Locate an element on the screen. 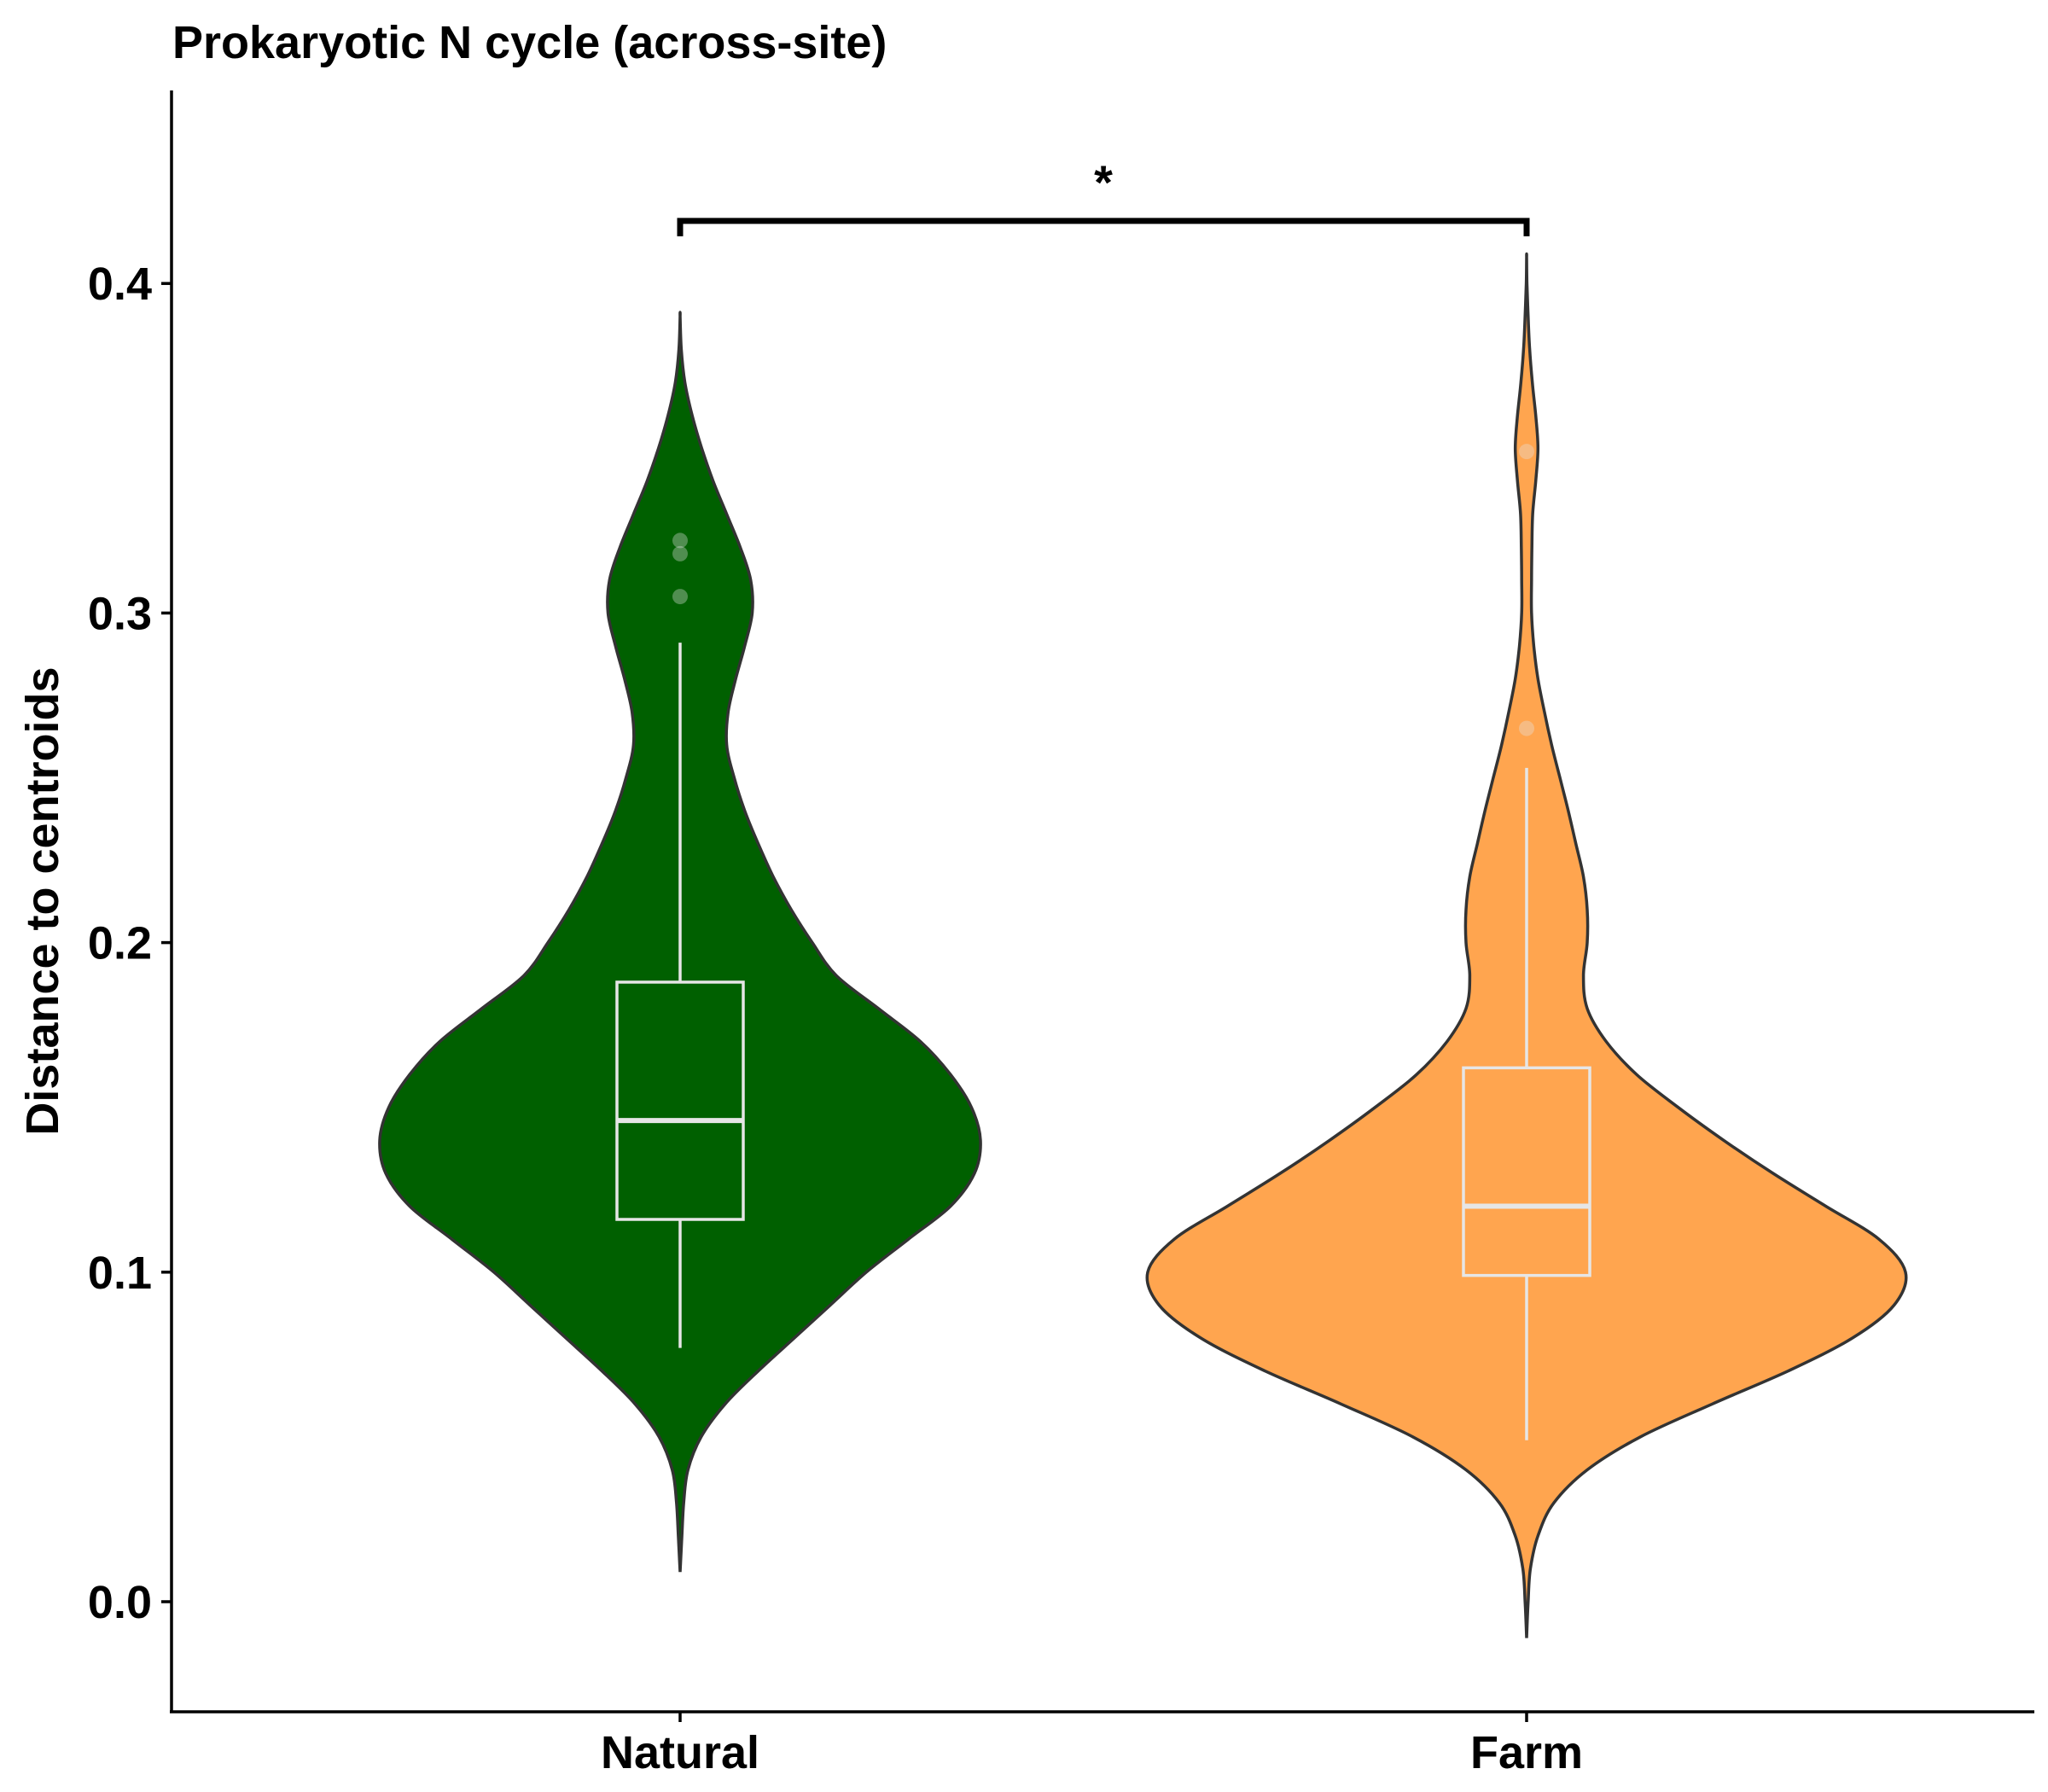 Image resolution: width=2048 pixels, height=1792 pixels. chart-title: Prokaryotic N cycle (across-site) is located at coordinates (529, 42).